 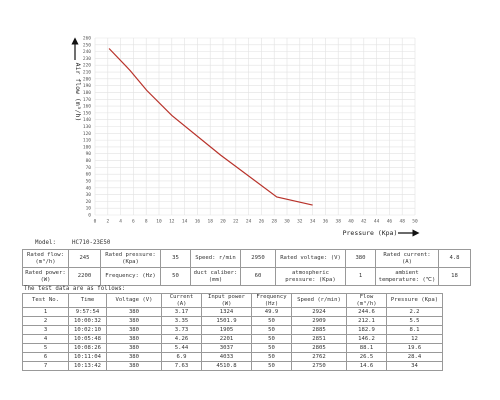 What do you see at coordinates (226, 357) in the screenshot?
I see `test-cell: 4033` at bounding box center [226, 357].